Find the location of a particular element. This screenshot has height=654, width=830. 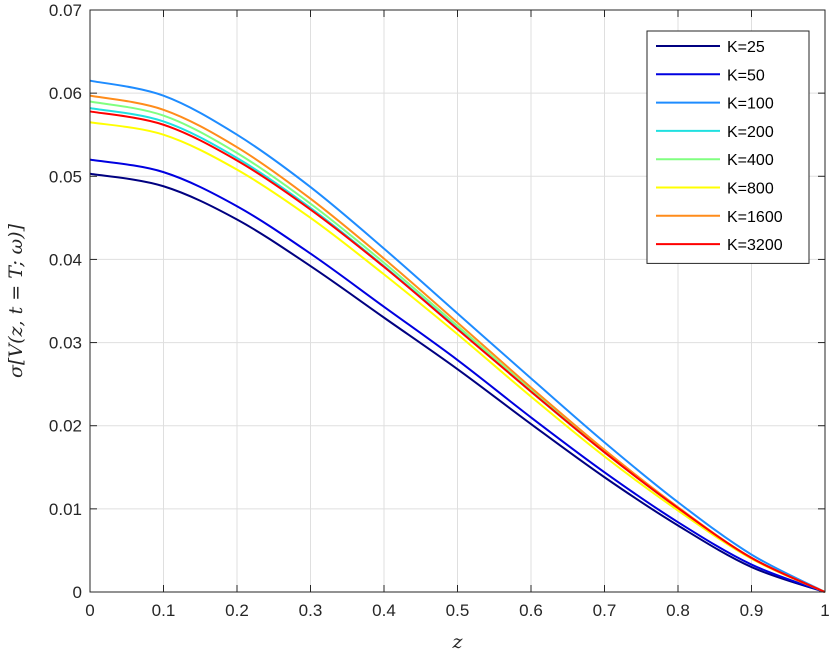

y-tick-label: 0.06 is located at coordinates (65, 93).